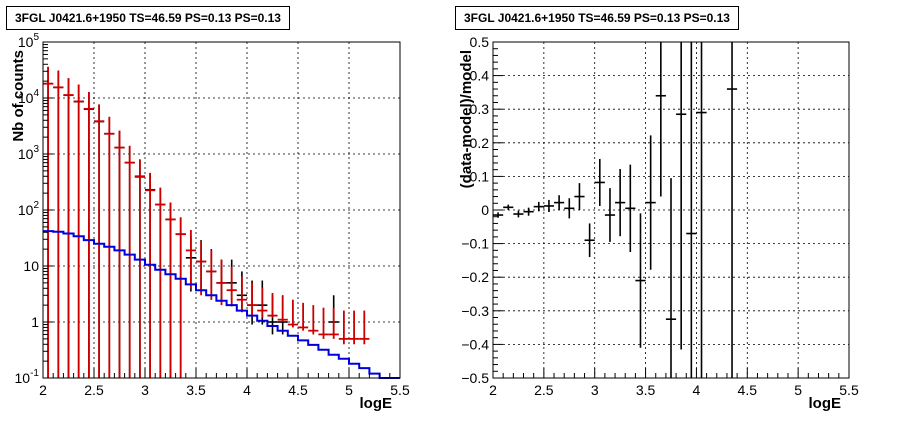  I want to click on y-tick-label: −0.1, so click(475, 244).